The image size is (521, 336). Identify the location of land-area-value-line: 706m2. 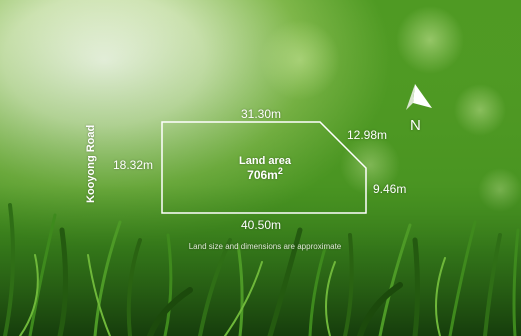
(265, 174).